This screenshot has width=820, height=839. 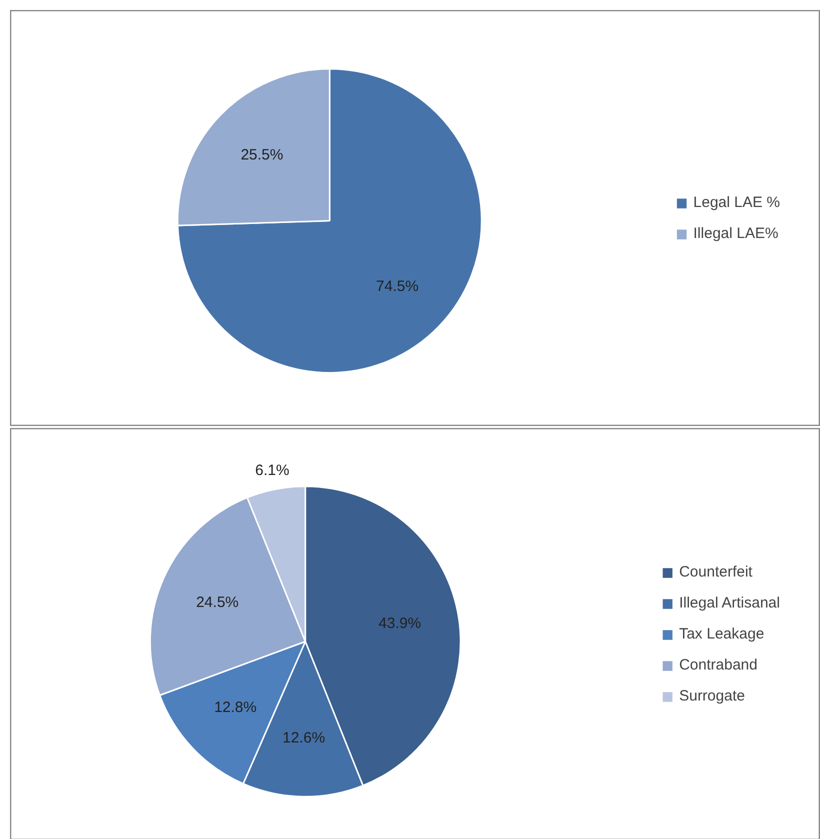 I want to click on legend-label: Counterfeit, so click(x=715, y=572).